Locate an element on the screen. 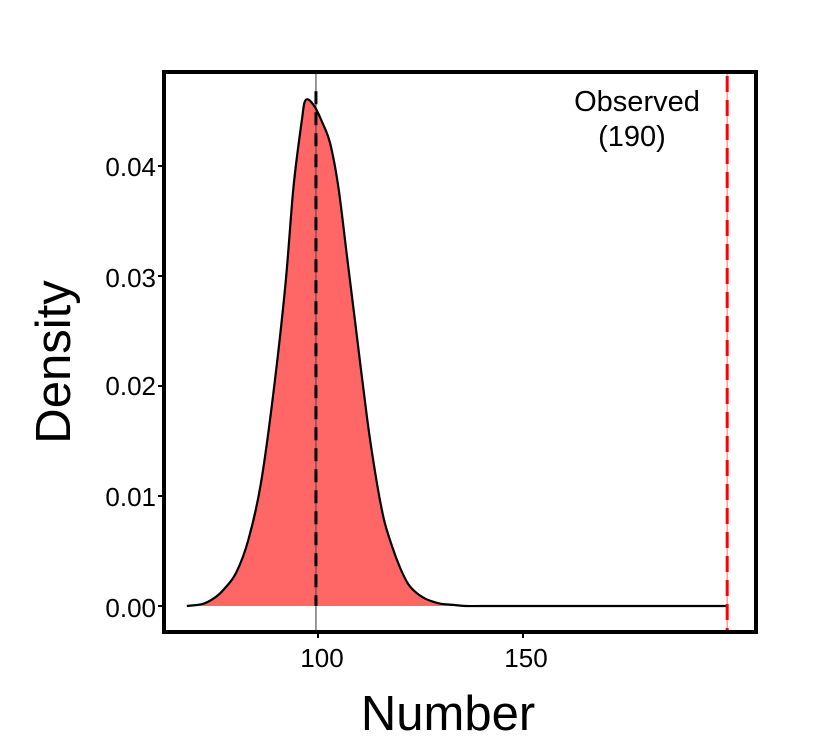 This screenshot has height=752, width=822. y-tick-label-1: 0.01 is located at coordinates (130, 497).